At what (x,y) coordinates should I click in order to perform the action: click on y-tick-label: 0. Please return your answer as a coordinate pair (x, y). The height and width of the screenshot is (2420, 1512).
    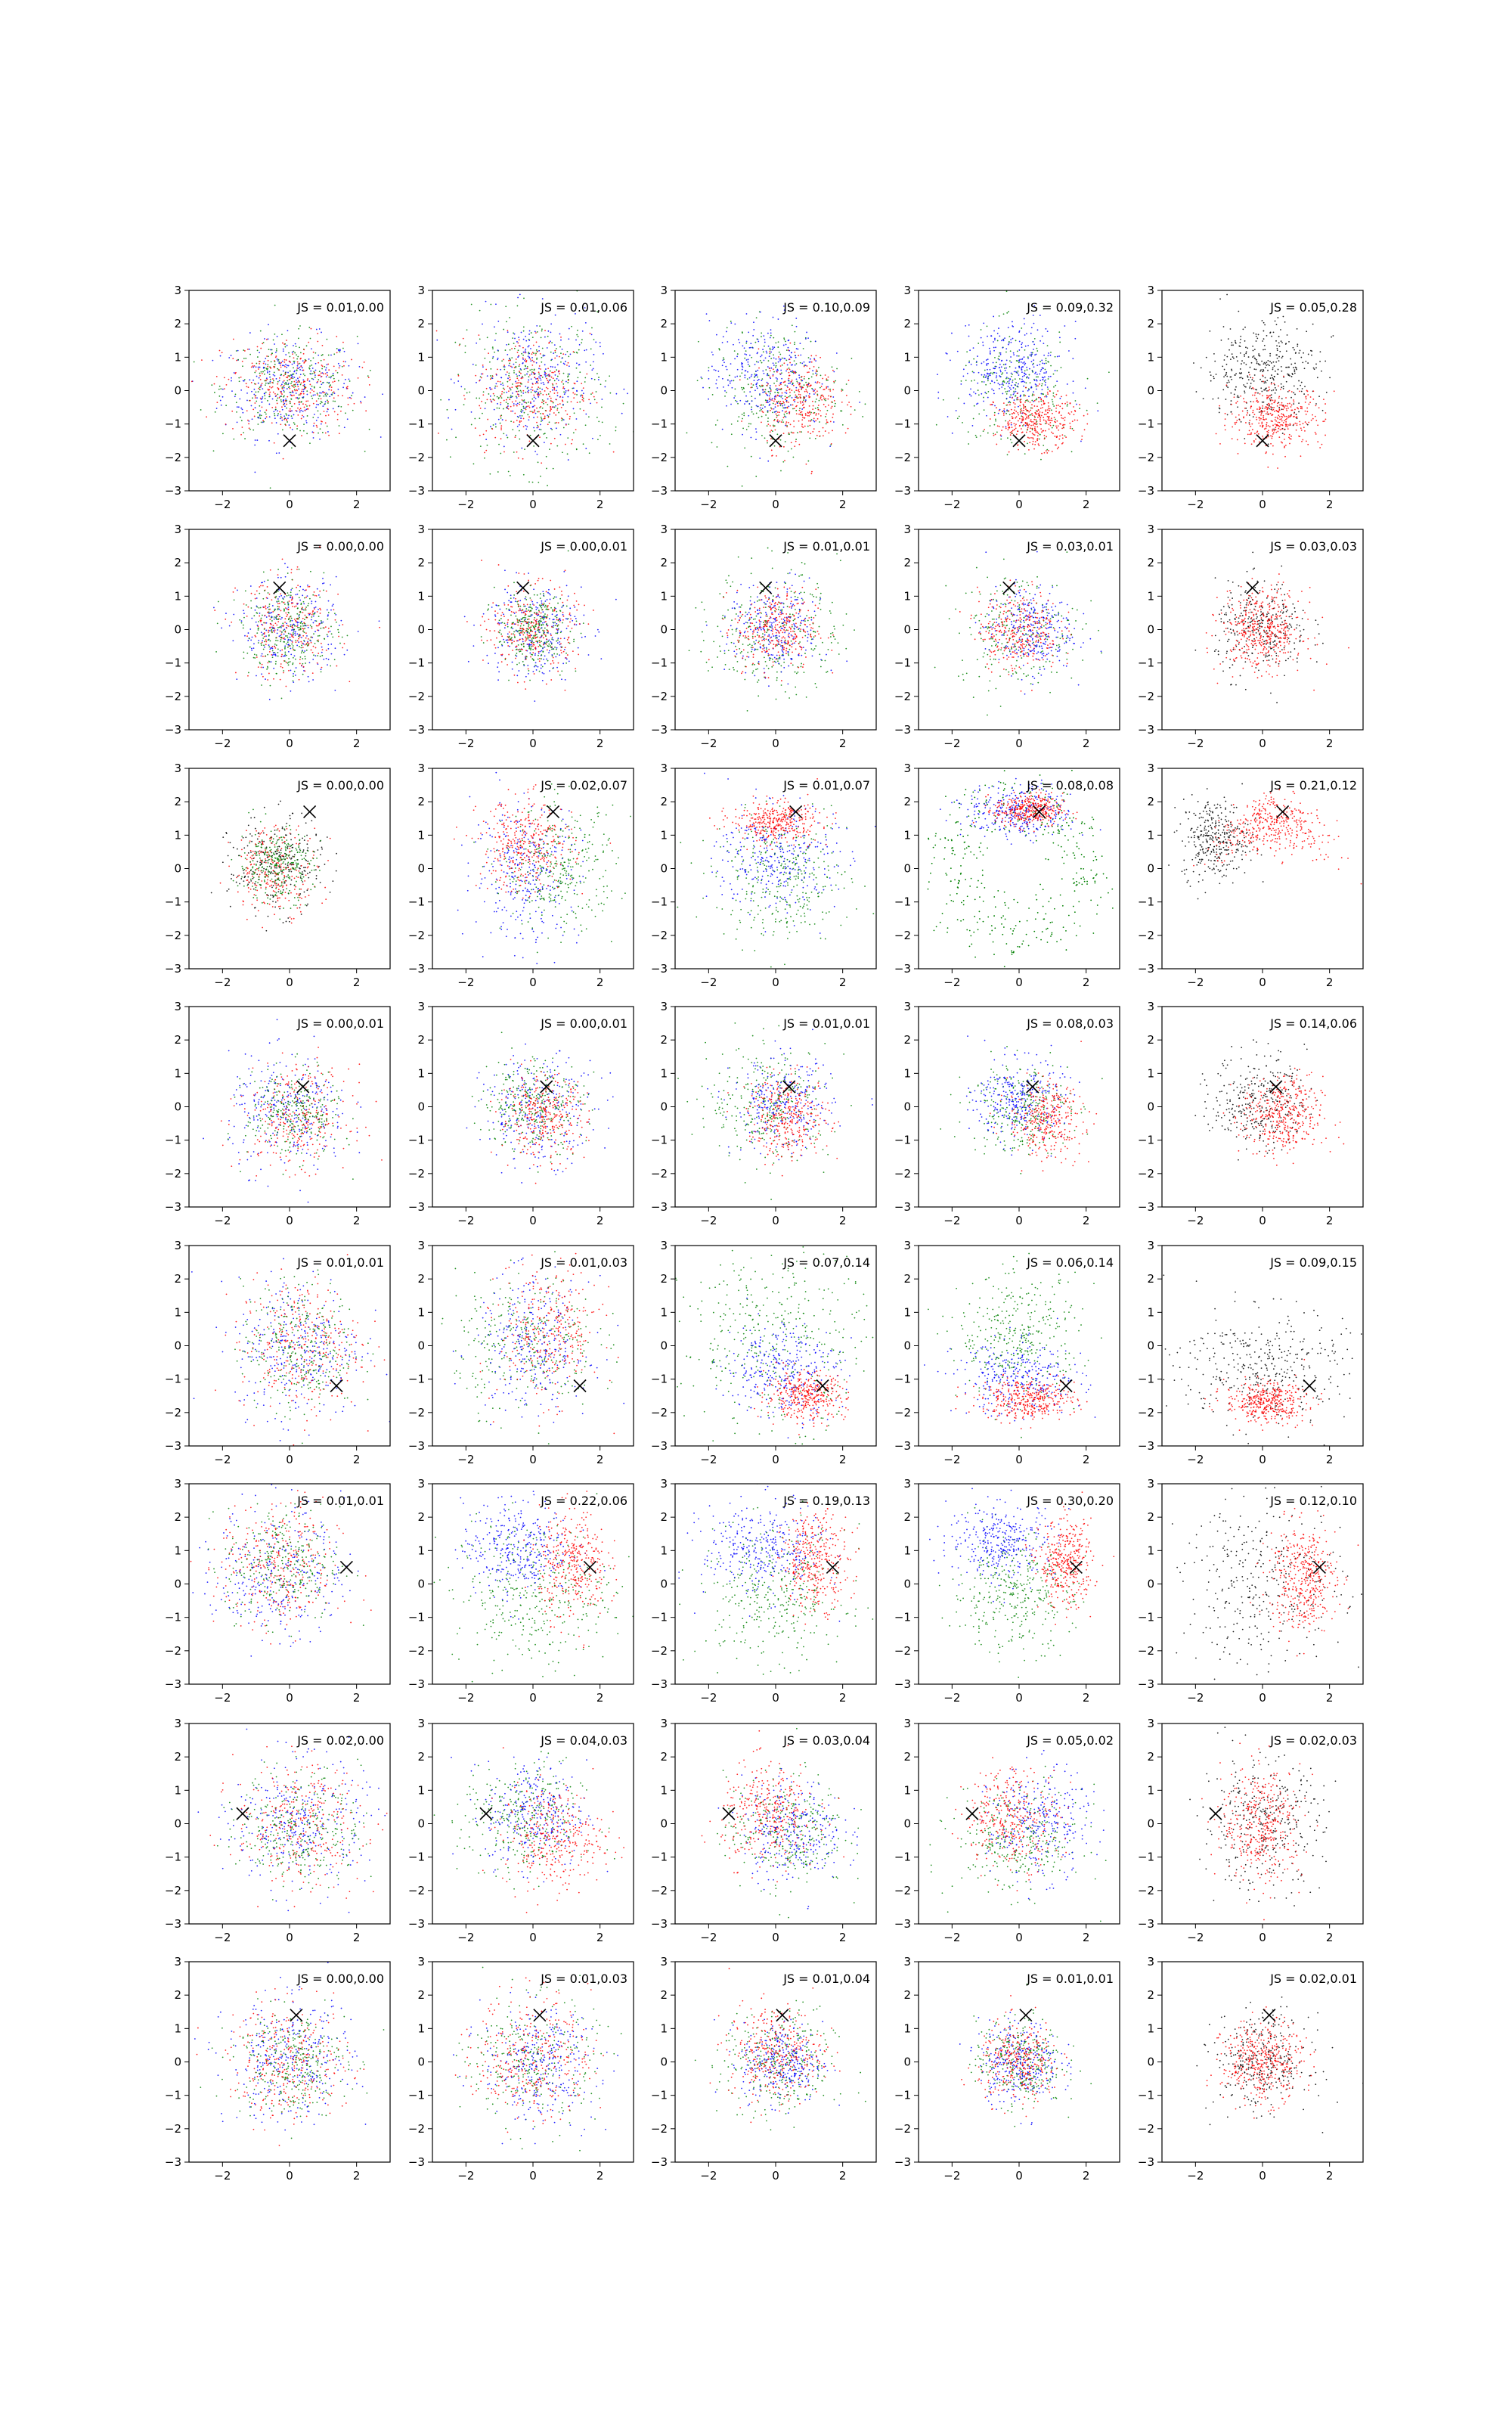
    Looking at the image, I should click on (1150, 391).